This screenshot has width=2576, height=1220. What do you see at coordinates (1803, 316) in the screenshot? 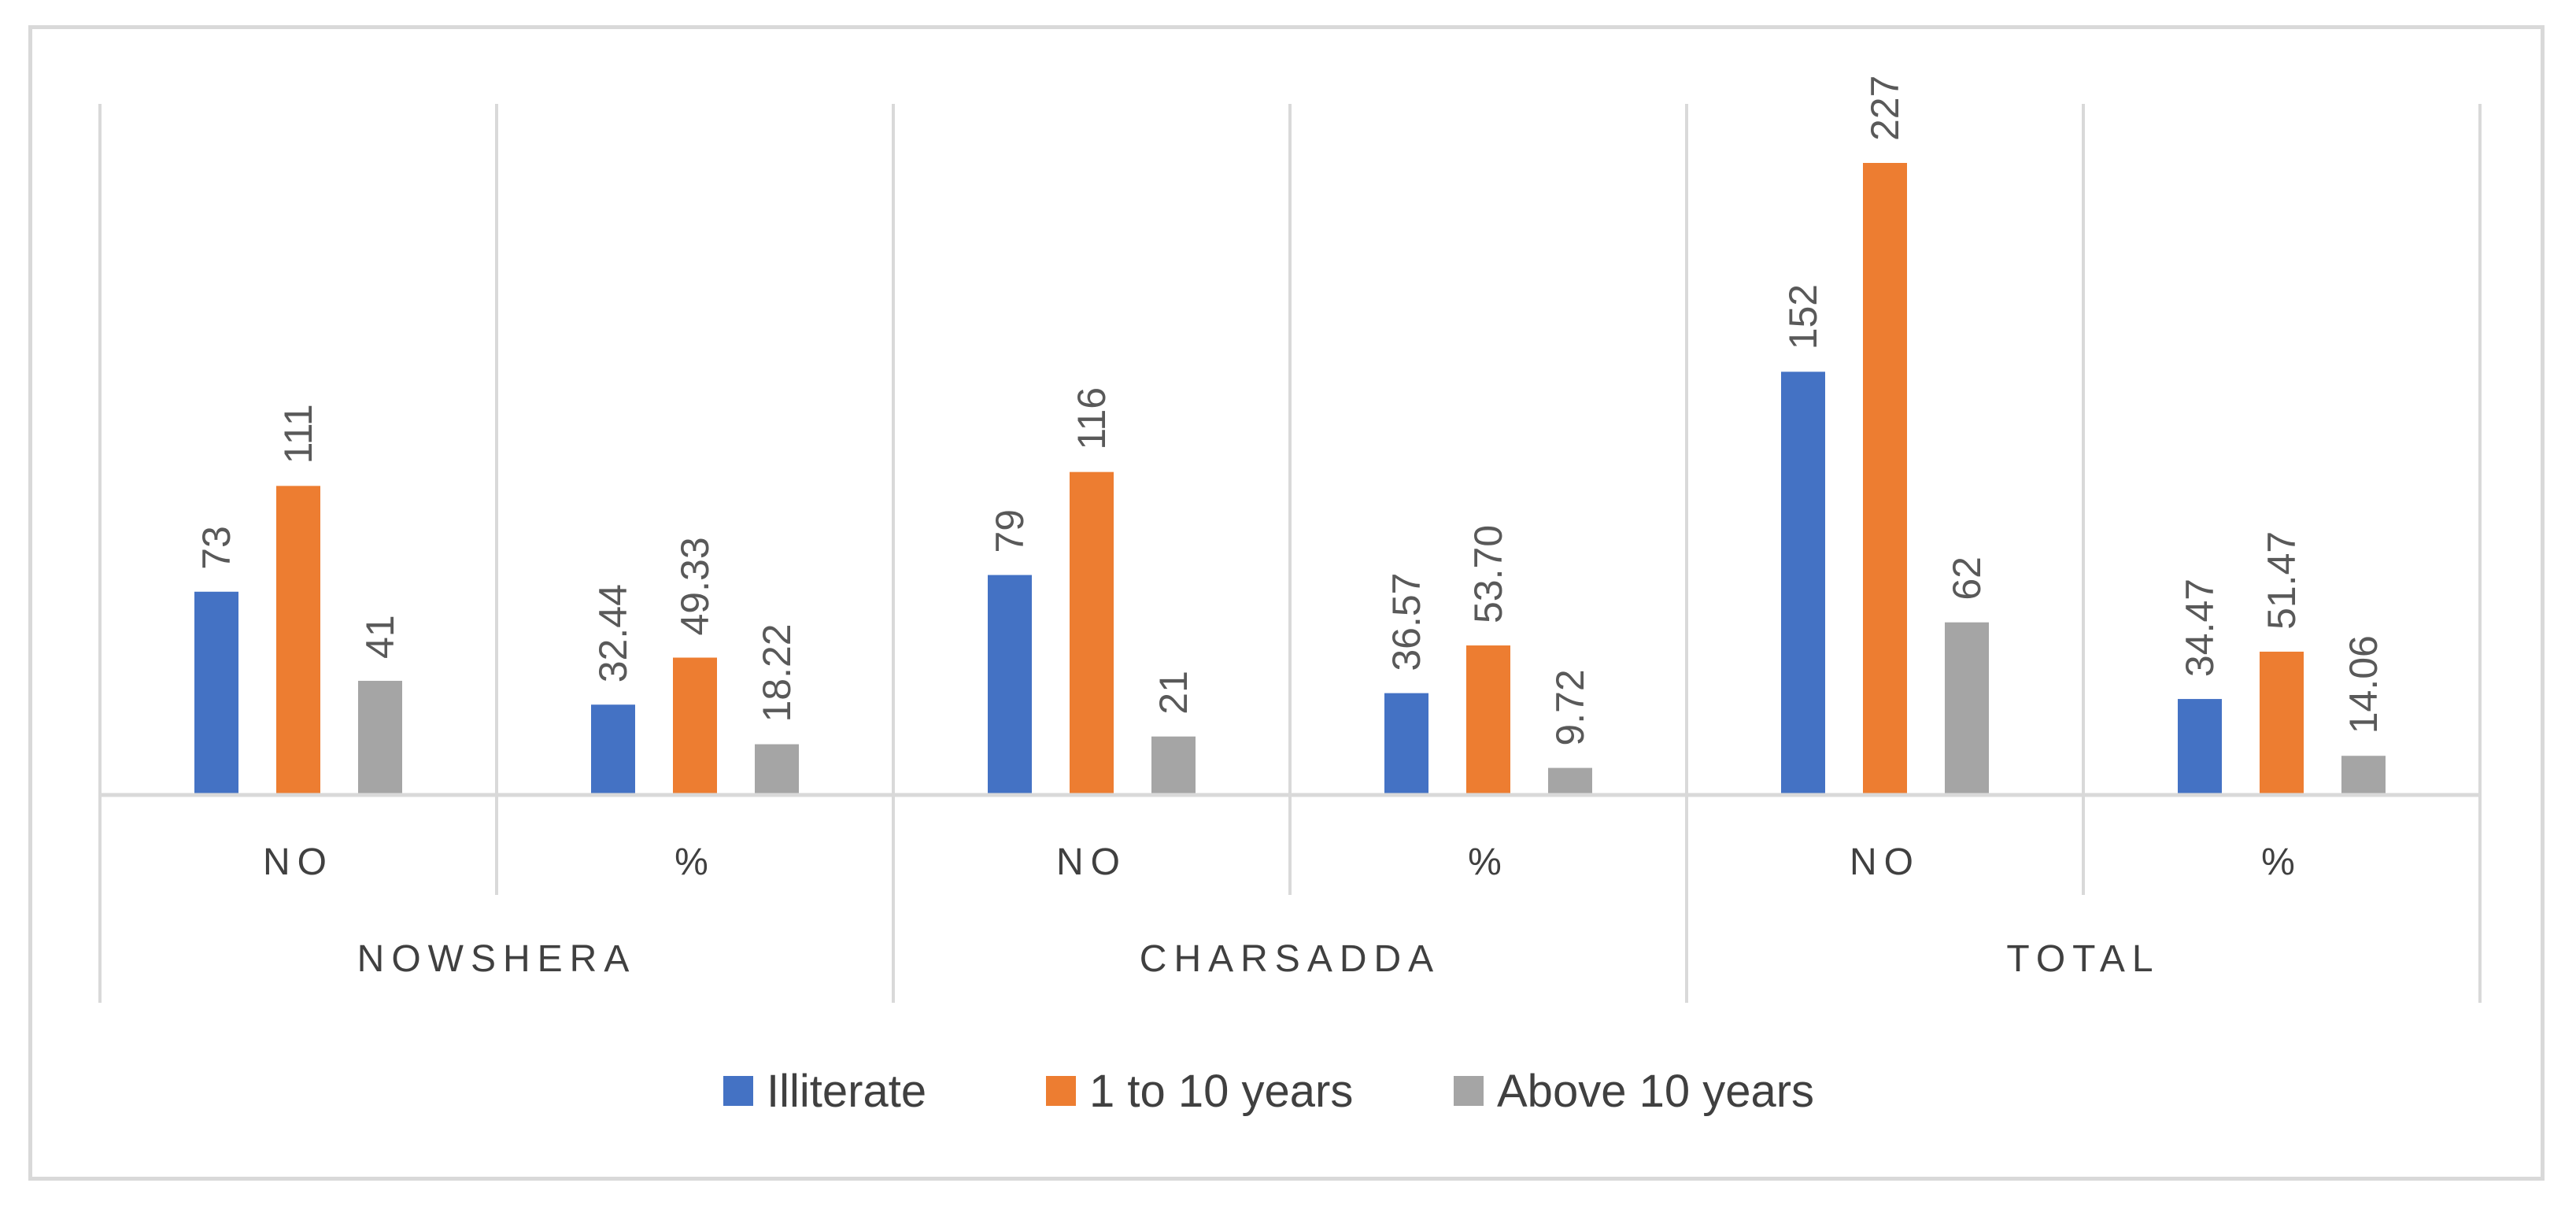
I see `data-label: 152` at bounding box center [1803, 316].